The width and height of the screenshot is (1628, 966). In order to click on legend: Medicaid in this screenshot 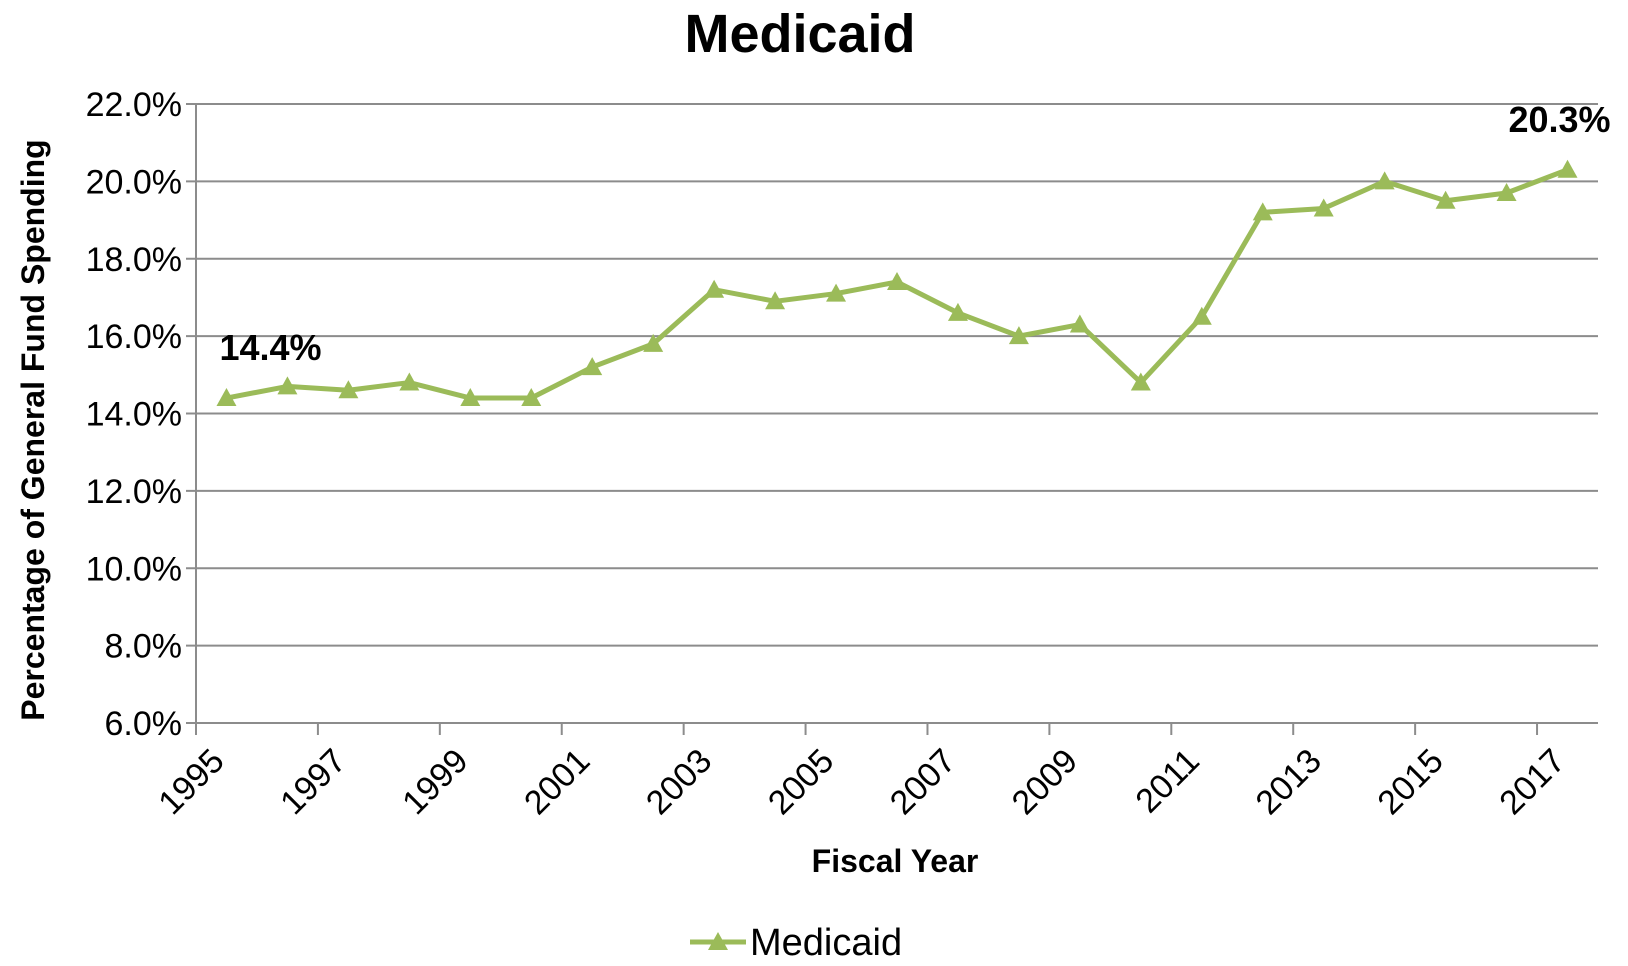, I will do `click(796, 943)`.